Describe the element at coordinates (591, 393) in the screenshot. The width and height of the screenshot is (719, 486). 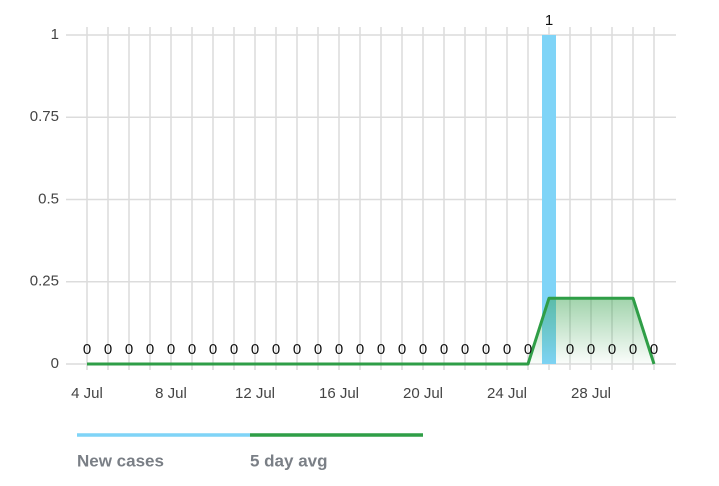
I see `x-tick-label: 28 Jul` at that location.